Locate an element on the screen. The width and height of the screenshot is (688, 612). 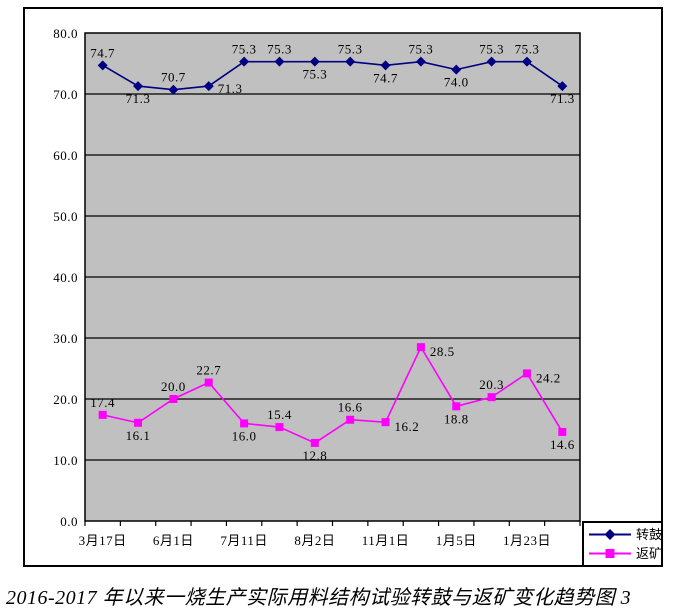
data-label: 16.0 is located at coordinates (244, 435).